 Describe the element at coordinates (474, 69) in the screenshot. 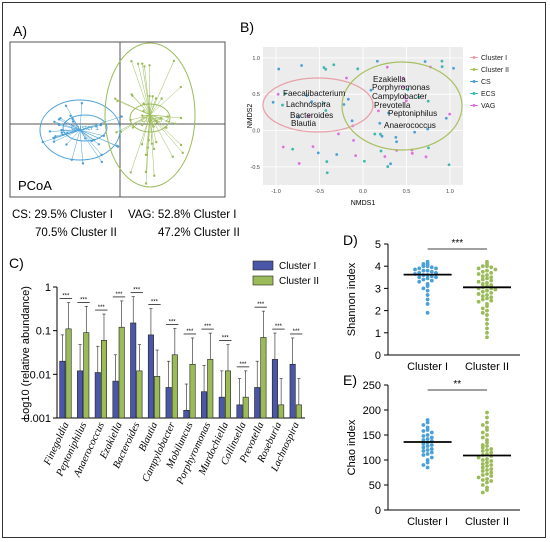

I see `nmds-legend-dot` at that location.